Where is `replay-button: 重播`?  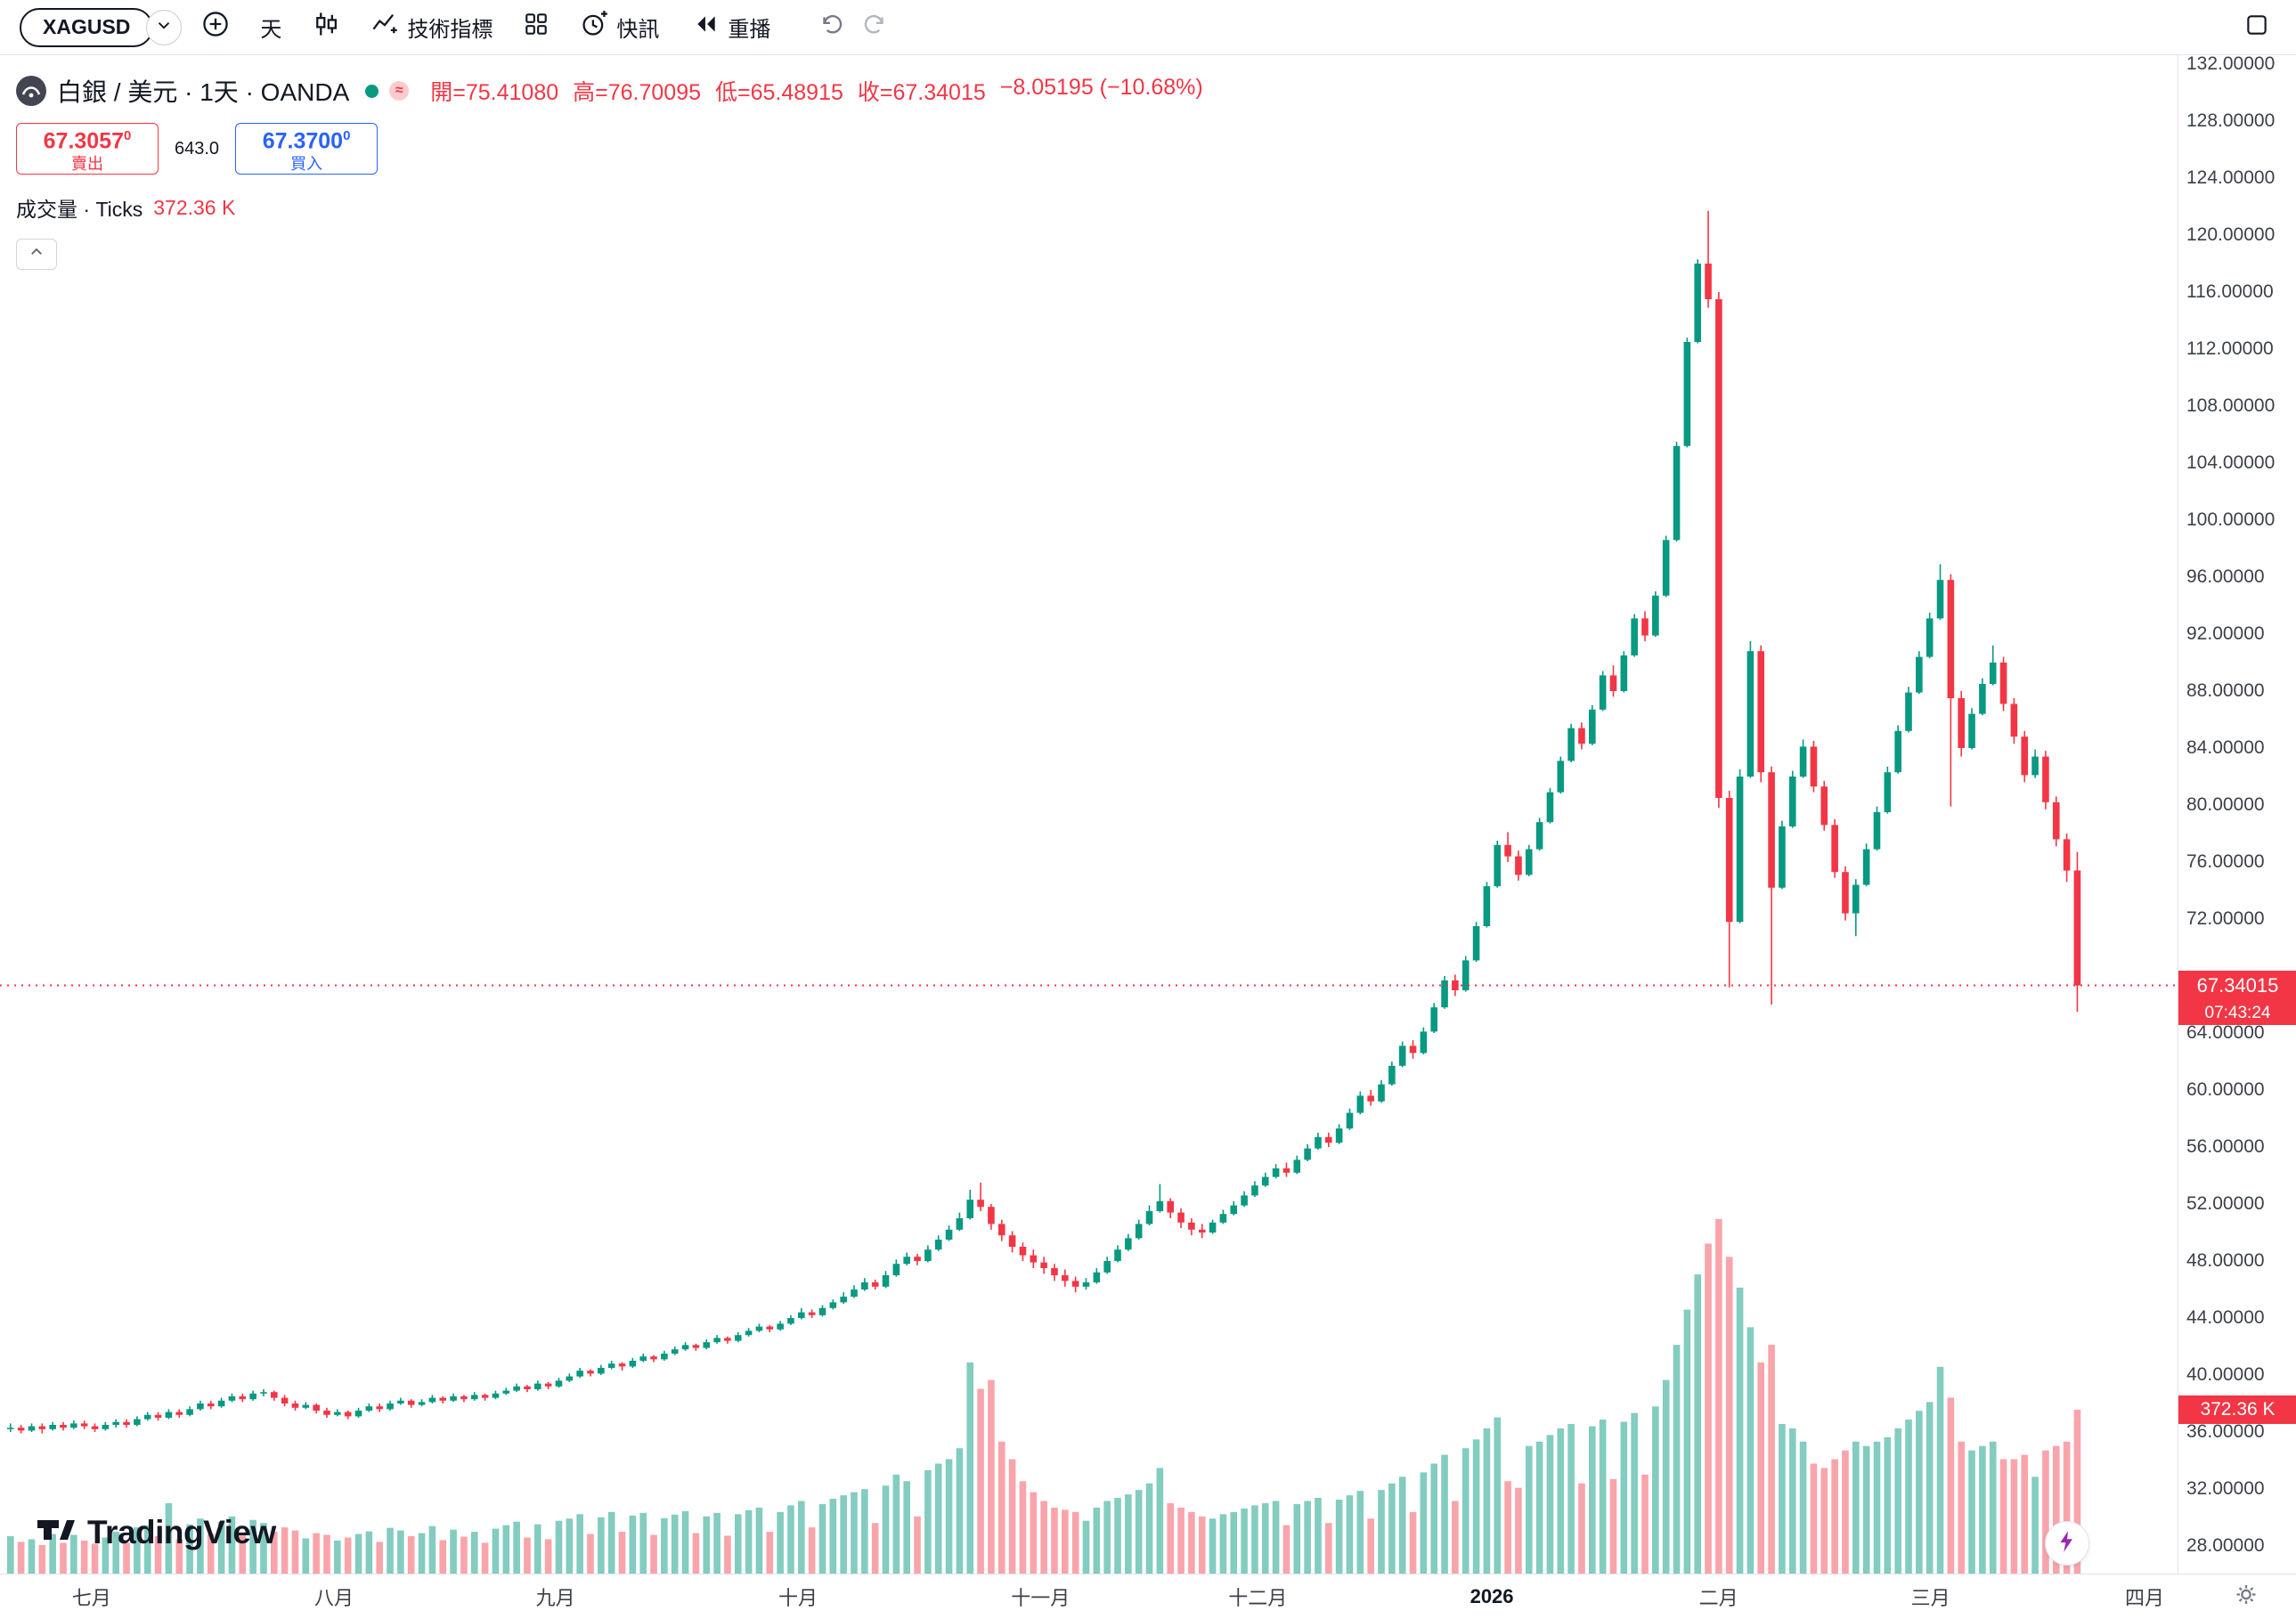 replay-button: 重播 is located at coordinates (731, 27).